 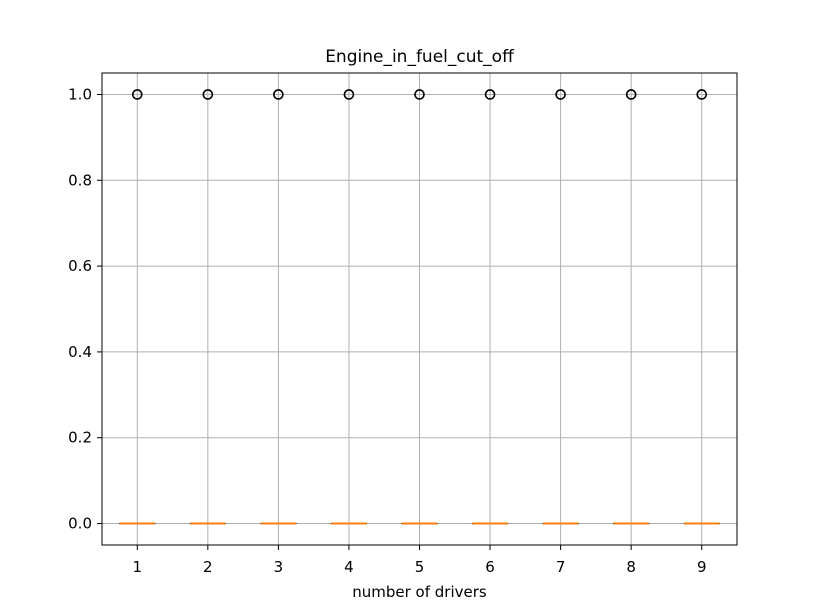 What do you see at coordinates (279, 567) in the screenshot?
I see `x-tick-label: 3` at bounding box center [279, 567].